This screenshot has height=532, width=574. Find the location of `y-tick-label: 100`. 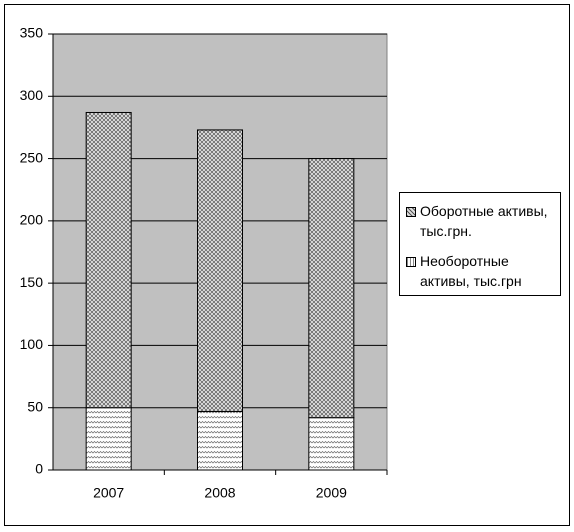

y-tick-label: 100 is located at coordinates (32, 344).